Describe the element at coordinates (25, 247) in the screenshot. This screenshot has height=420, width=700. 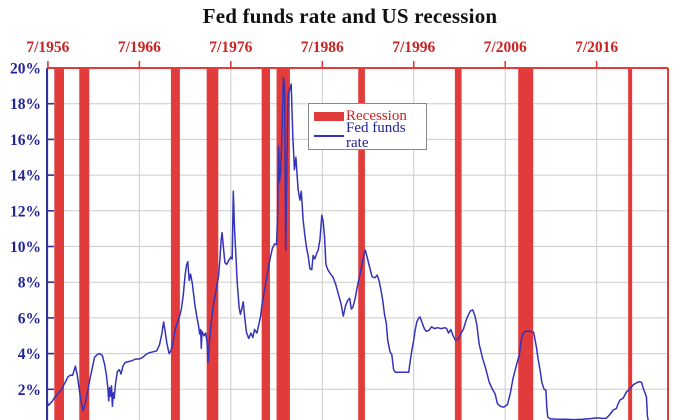
I see `y-tick-label: 10%` at that location.